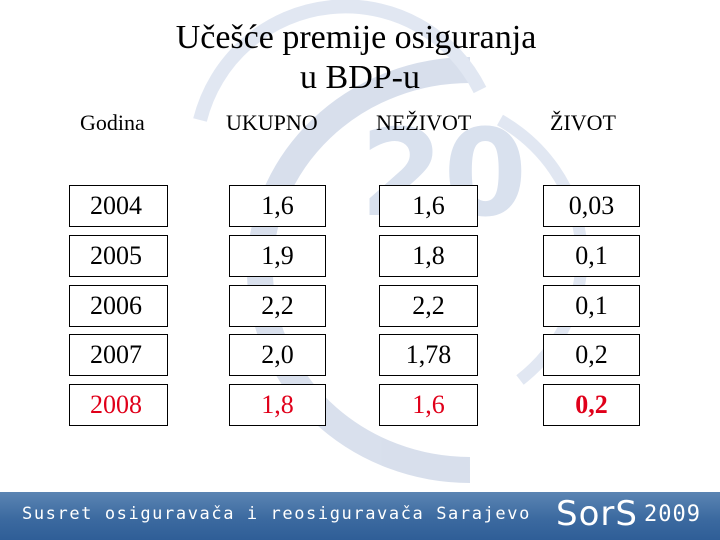 The width and height of the screenshot is (720, 540). What do you see at coordinates (591, 206) in the screenshot?
I see `cell-zivot-2004: 0,03` at bounding box center [591, 206].